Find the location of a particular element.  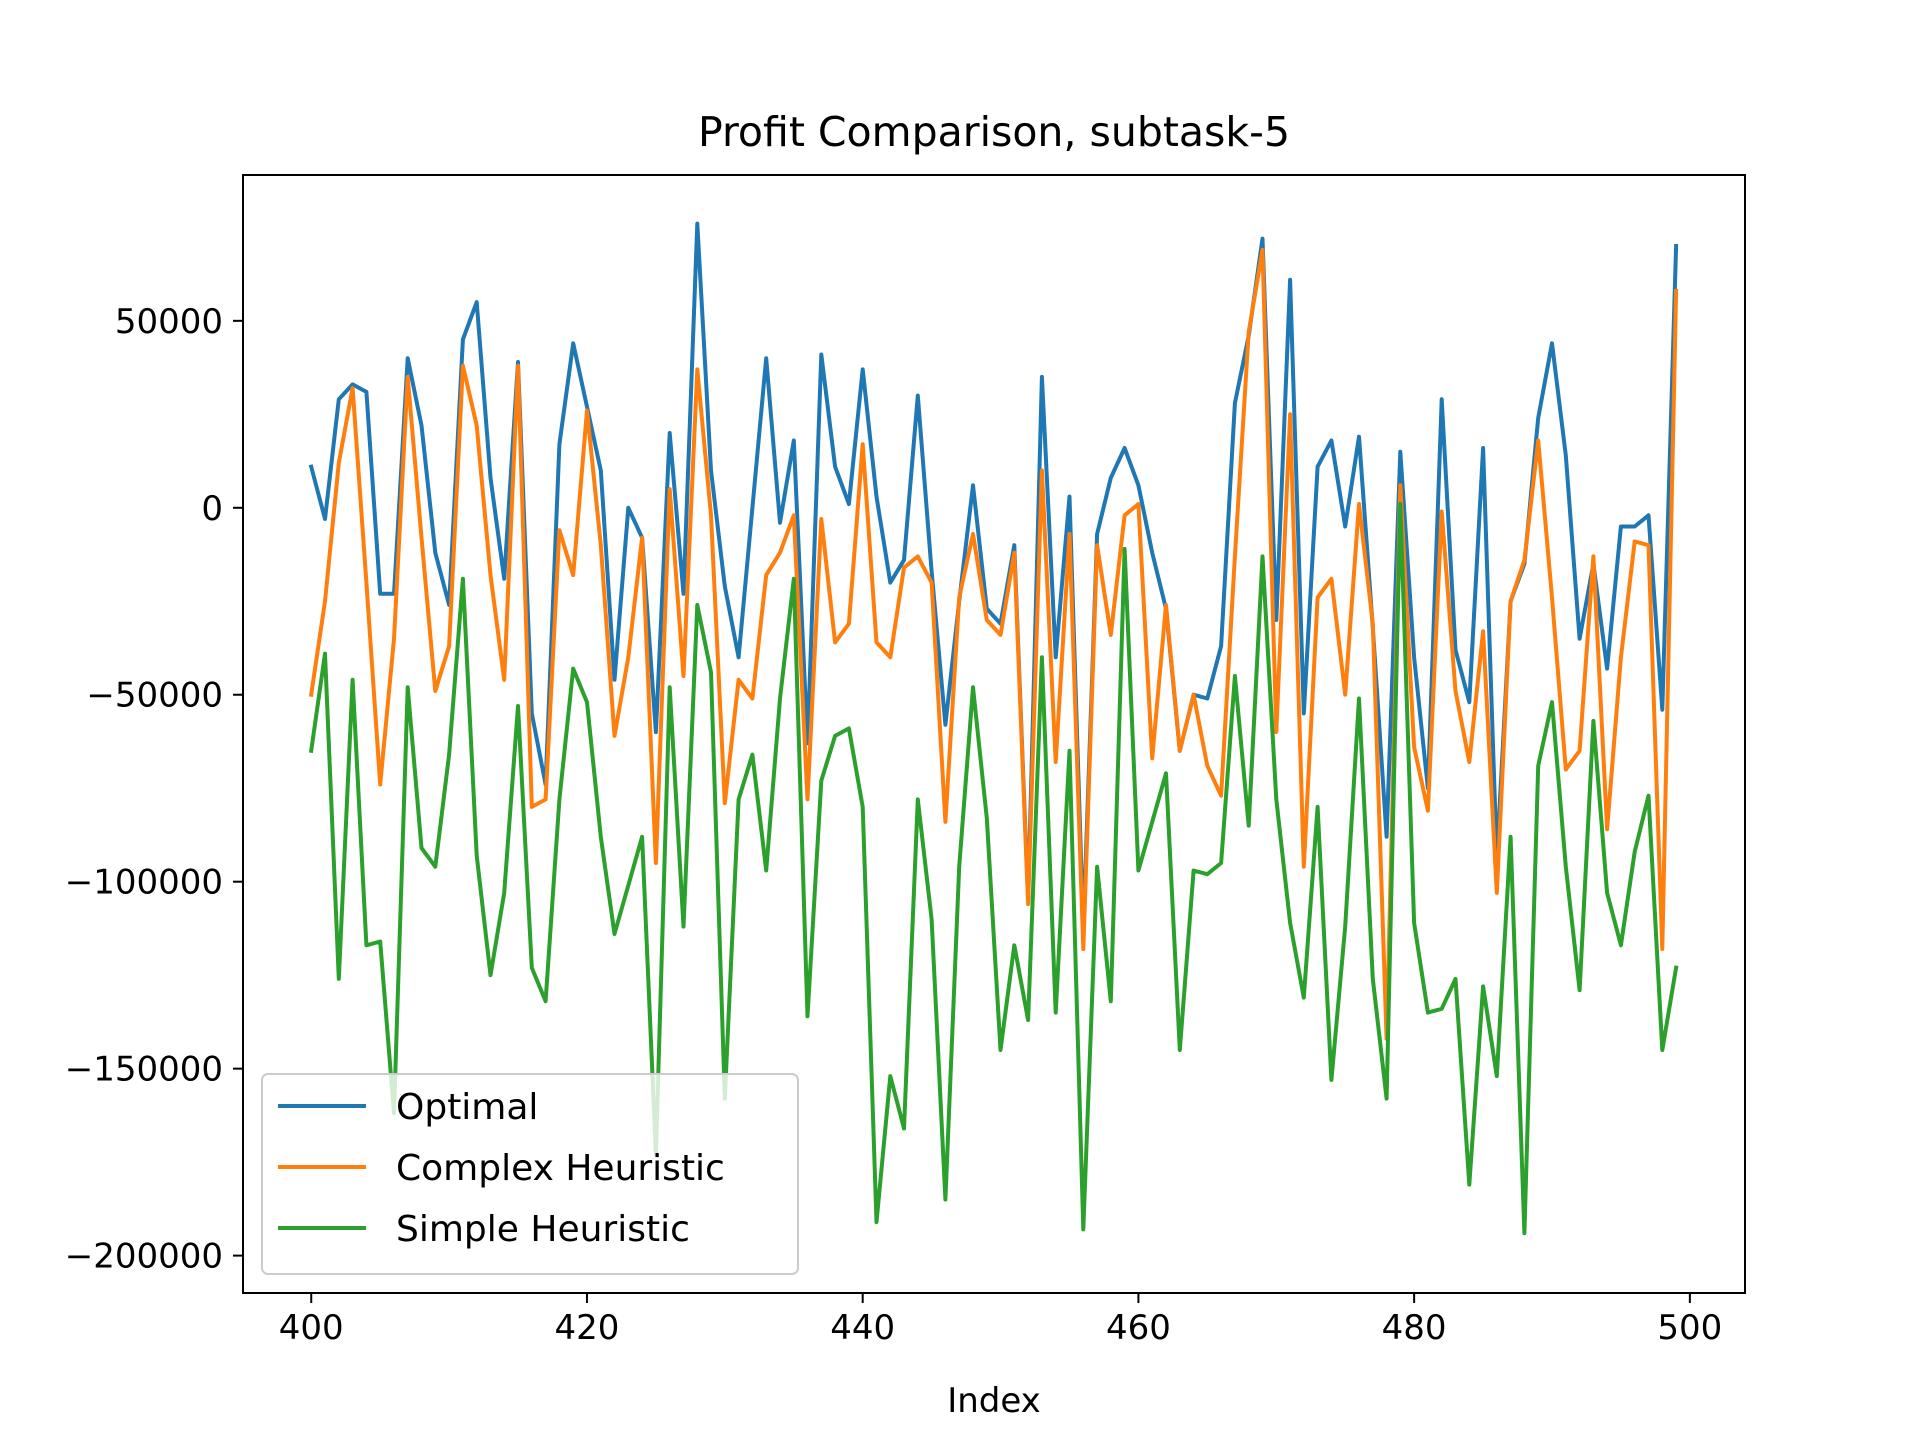

y-tick-label-5: 50000 is located at coordinates (169, 322).